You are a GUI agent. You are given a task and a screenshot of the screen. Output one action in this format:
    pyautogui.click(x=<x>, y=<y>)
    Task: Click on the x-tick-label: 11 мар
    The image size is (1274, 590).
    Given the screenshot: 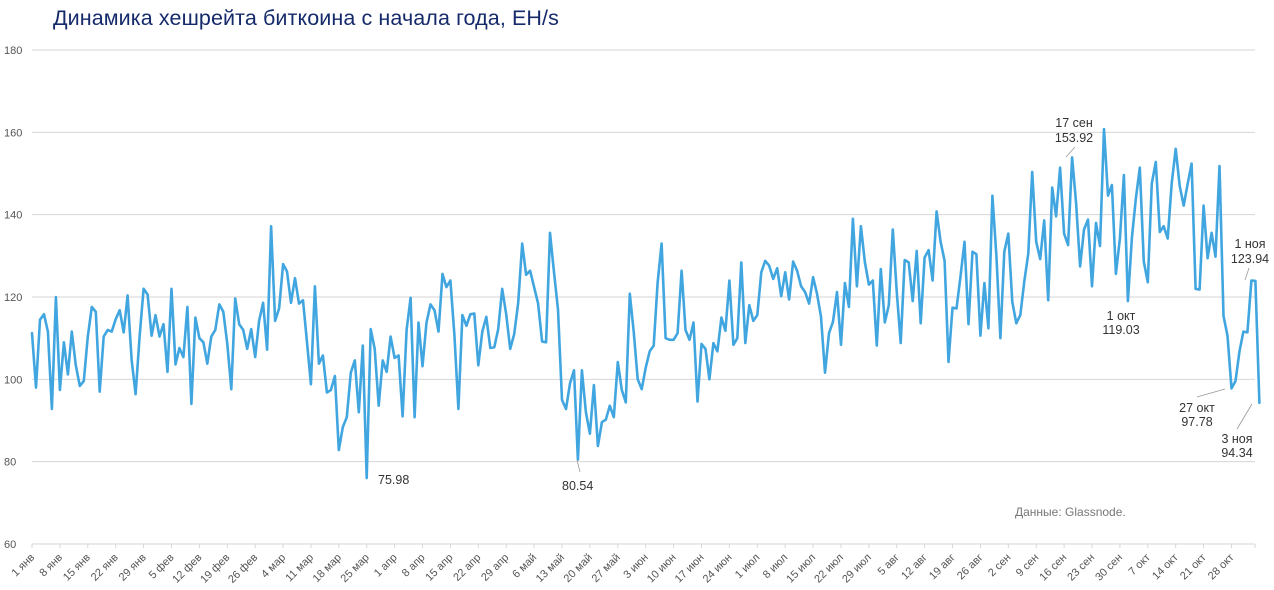 What is the action you would take?
    pyautogui.click(x=299, y=568)
    